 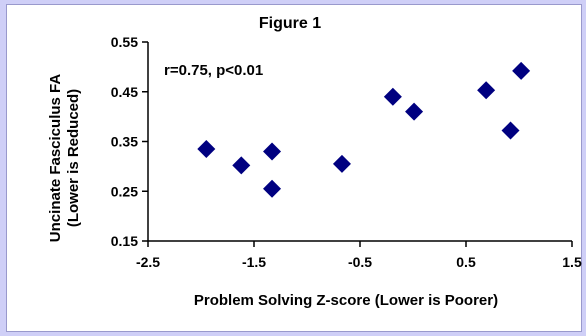 What do you see at coordinates (73, 158) in the screenshot?
I see `y-axis-label-line2: (Lower is Reduced)` at bounding box center [73, 158].